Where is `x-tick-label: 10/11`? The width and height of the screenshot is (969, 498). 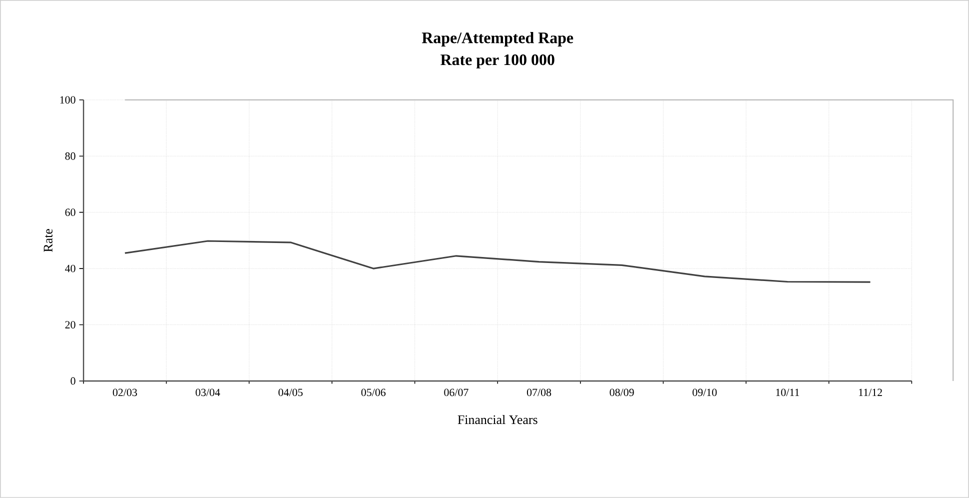 x-tick-label: 10/11 is located at coordinates (788, 392).